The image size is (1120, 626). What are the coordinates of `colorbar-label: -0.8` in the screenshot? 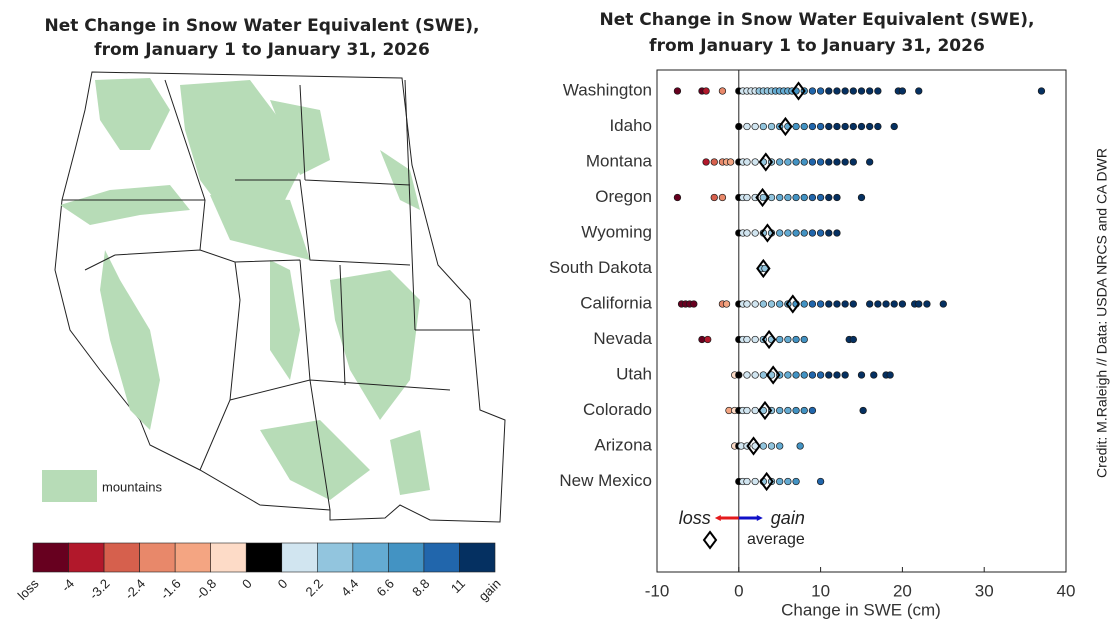 It's located at (206, 589).